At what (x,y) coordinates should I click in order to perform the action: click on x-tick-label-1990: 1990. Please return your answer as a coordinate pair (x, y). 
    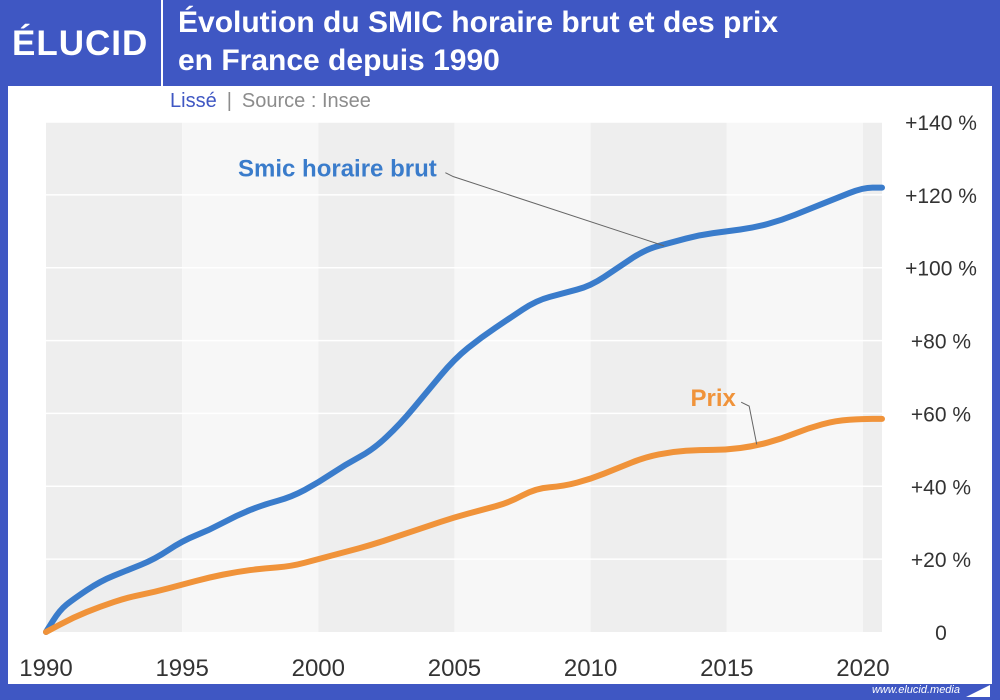
    Looking at the image, I should click on (45, 668).